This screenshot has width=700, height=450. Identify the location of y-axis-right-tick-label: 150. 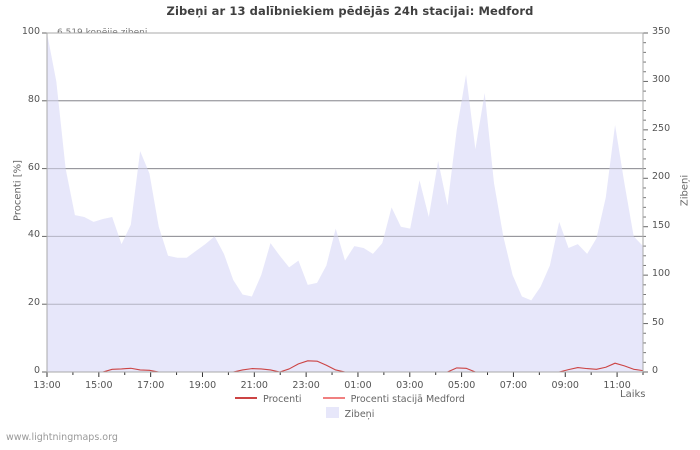
(661, 225).